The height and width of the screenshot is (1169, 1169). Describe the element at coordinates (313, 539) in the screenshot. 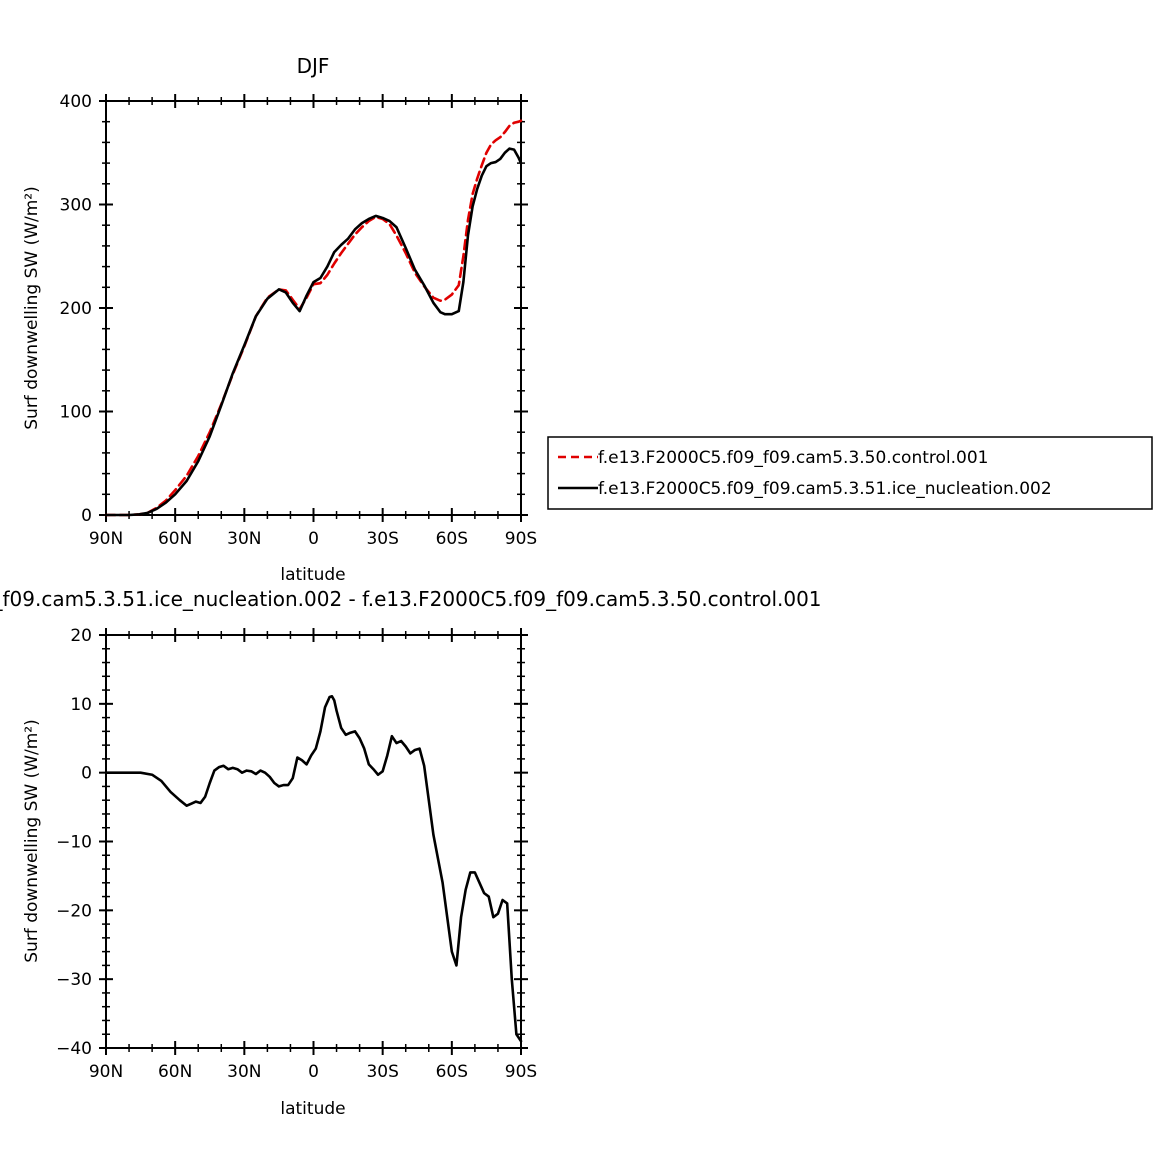

I see `top-x-tick-label: 0` at that location.